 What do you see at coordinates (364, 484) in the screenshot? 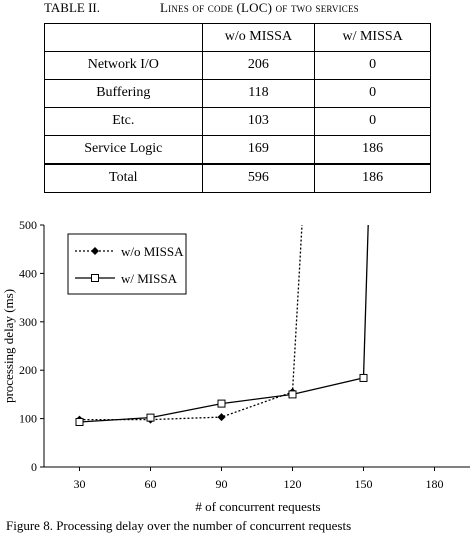
I see `x-tick-label: 150` at bounding box center [364, 484].